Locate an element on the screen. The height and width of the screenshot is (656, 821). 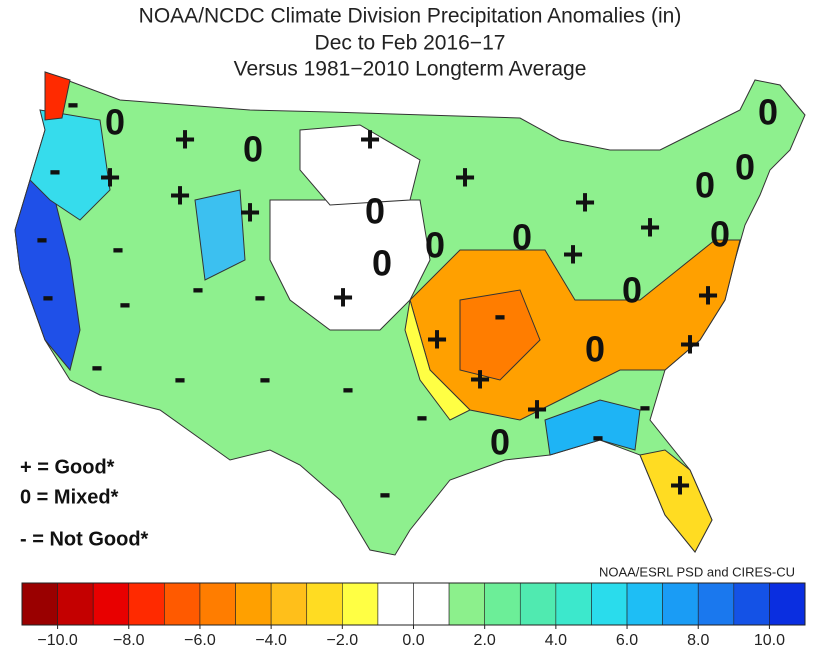
tick-label: −10.0 is located at coordinates (57, 640).